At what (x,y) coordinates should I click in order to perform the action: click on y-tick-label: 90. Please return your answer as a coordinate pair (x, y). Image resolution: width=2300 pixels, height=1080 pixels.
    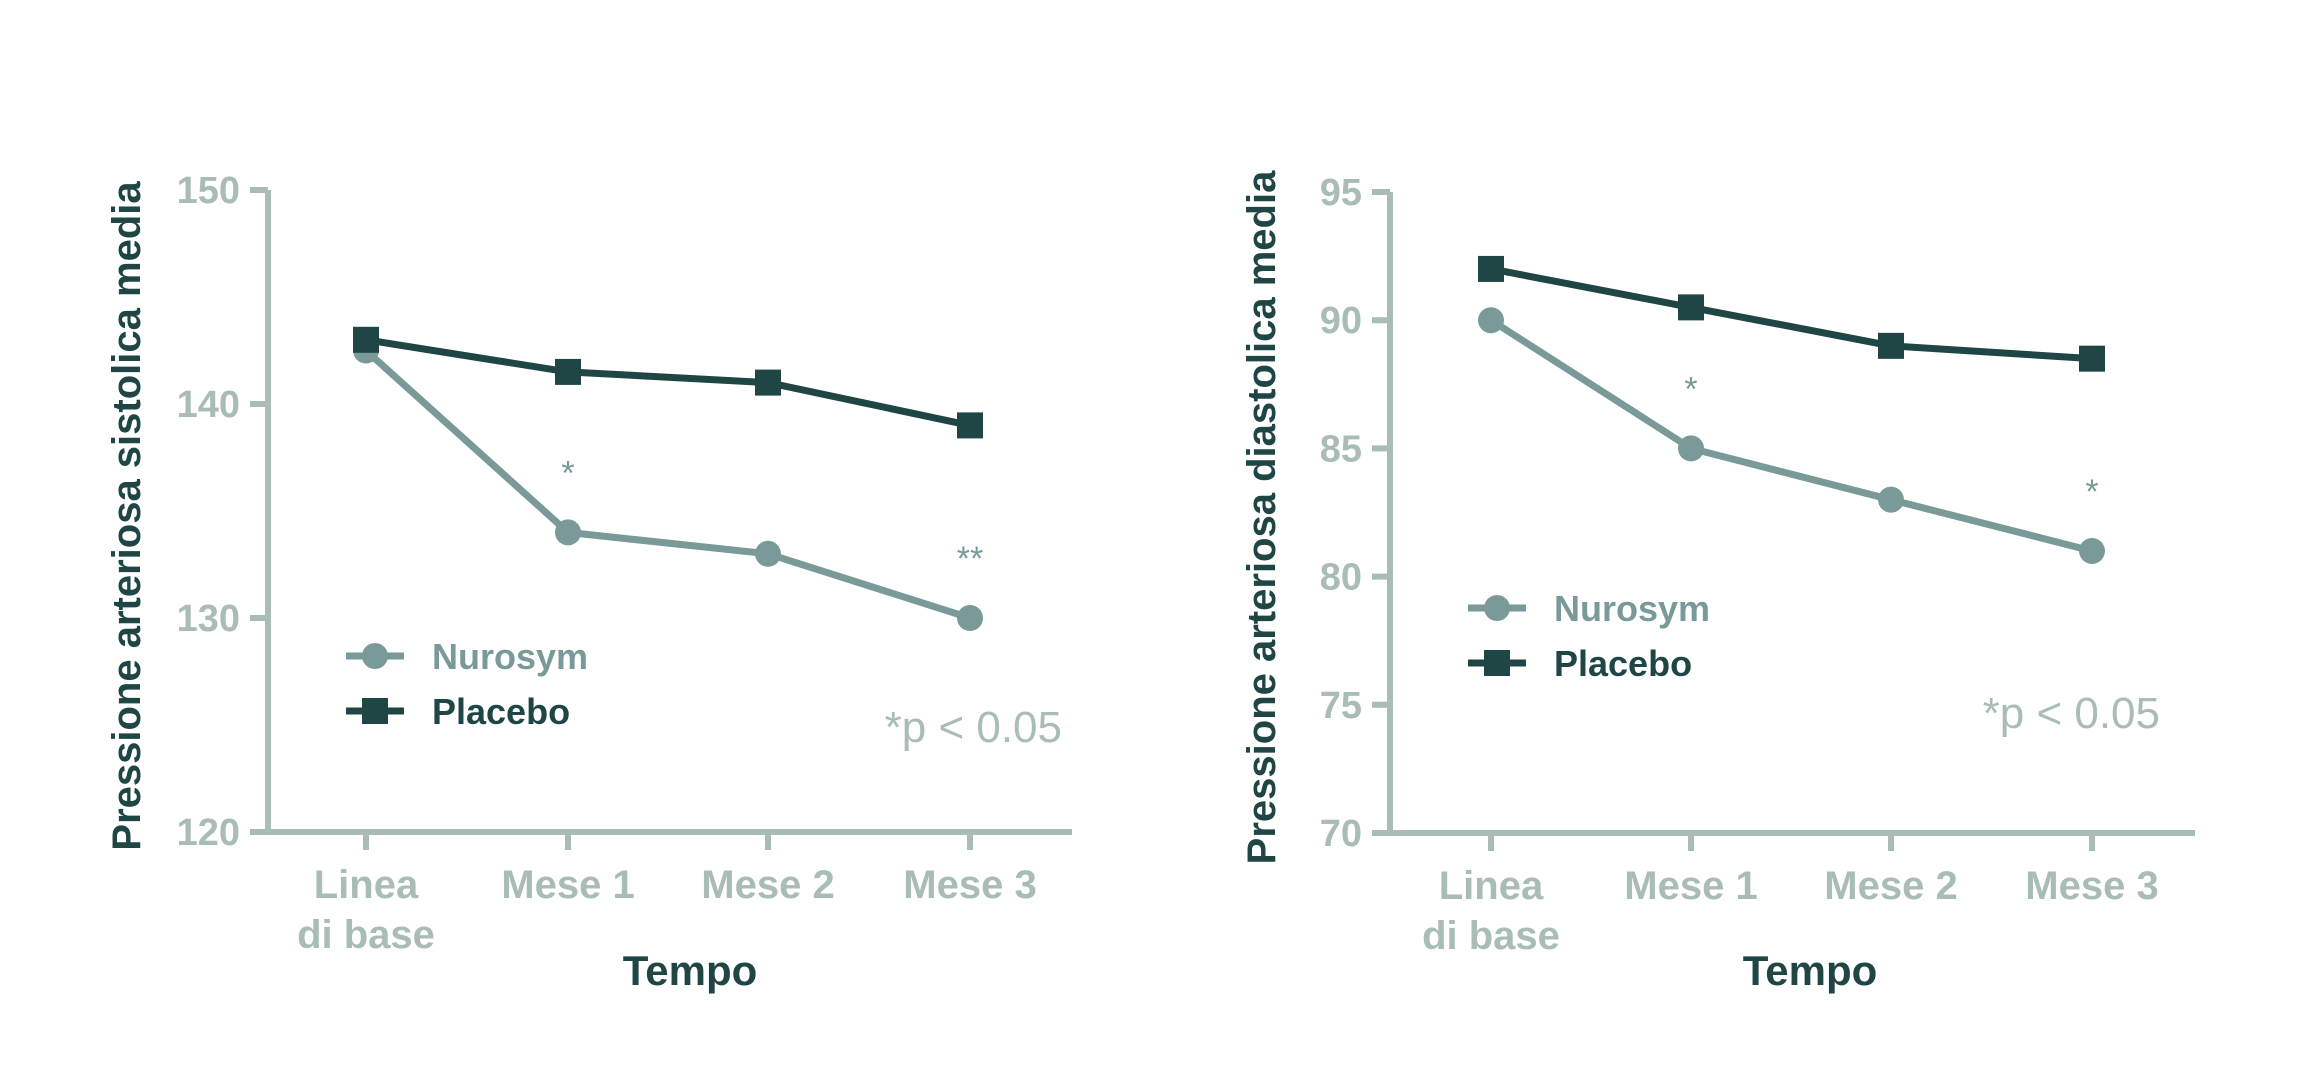
    Looking at the image, I should click on (1341, 321).